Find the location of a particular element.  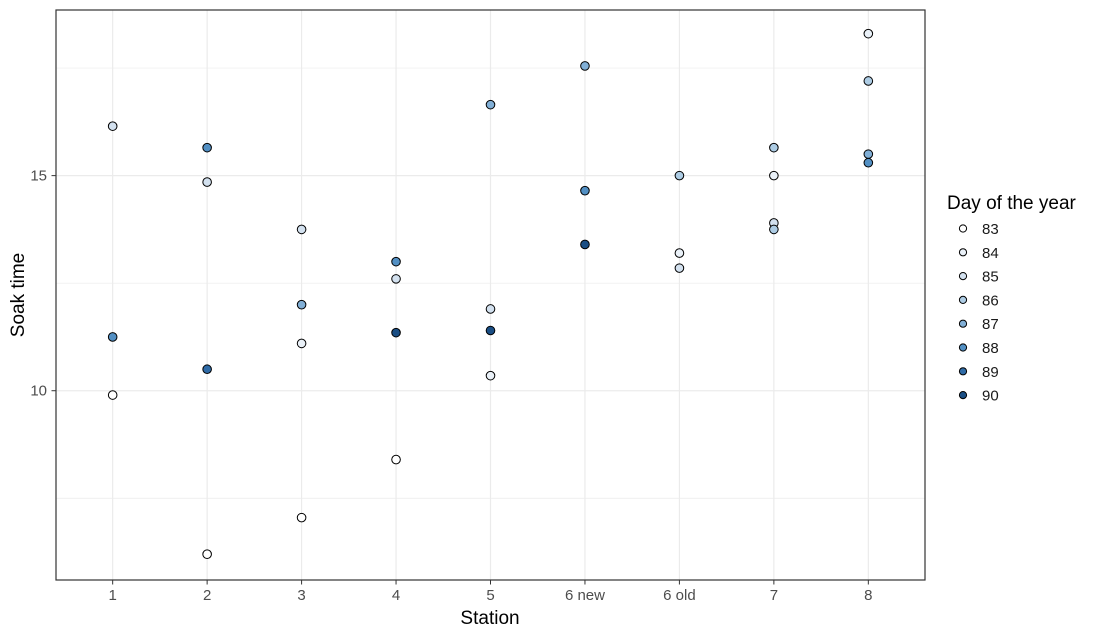

y-axis-title: Soak time is located at coordinates (18, 295).